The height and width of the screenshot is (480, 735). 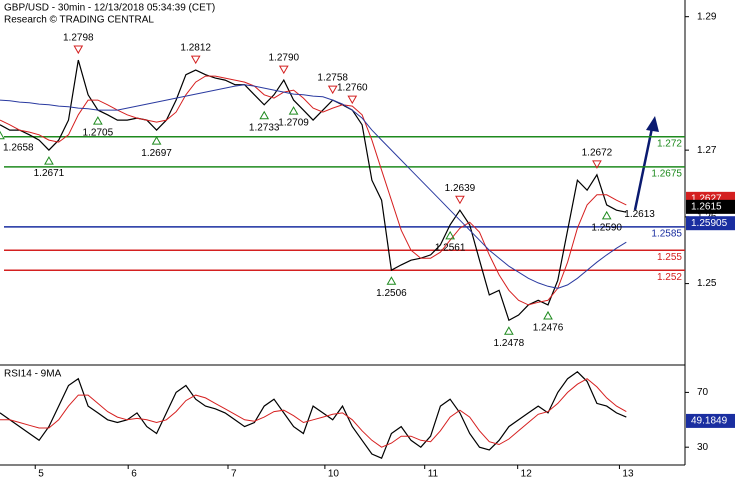 What do you see at coordinates (606, 227) in the screenshot?
I see `annotation-label: 1.2590` at bounding box center [606, 227].